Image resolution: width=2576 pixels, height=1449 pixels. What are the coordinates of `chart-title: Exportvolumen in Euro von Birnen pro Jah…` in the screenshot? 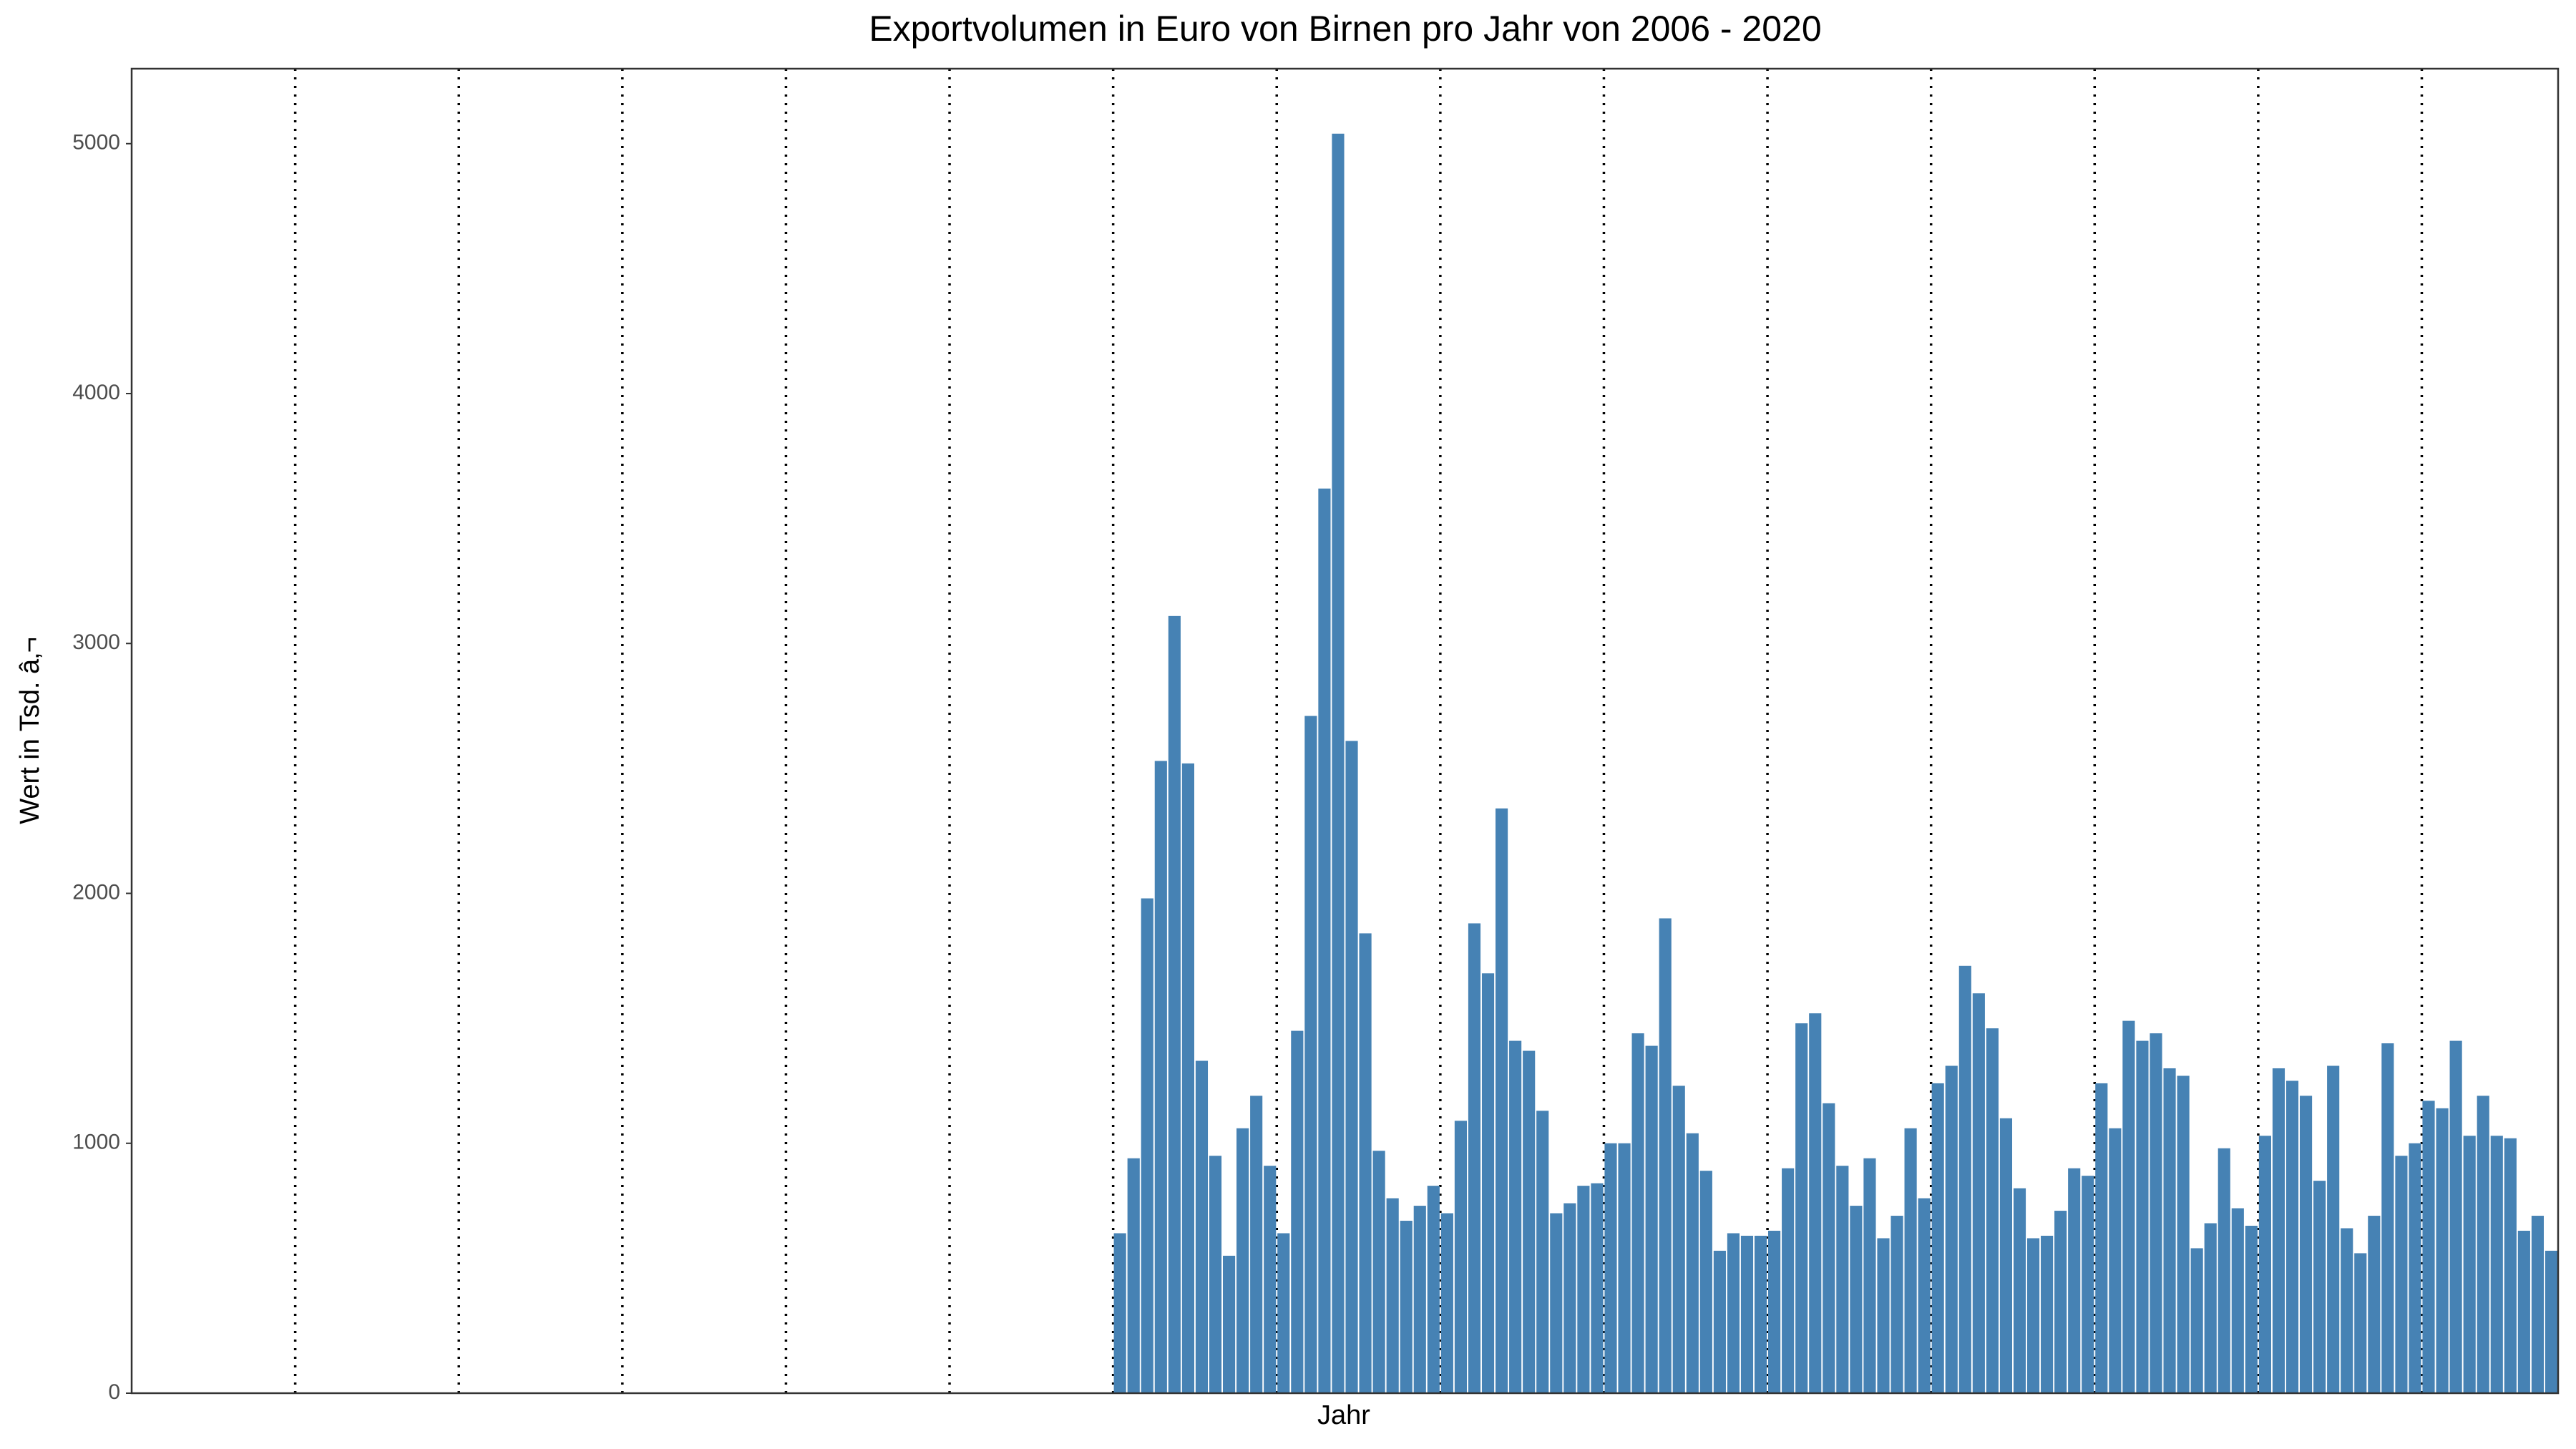 It's located at (1345, 29).